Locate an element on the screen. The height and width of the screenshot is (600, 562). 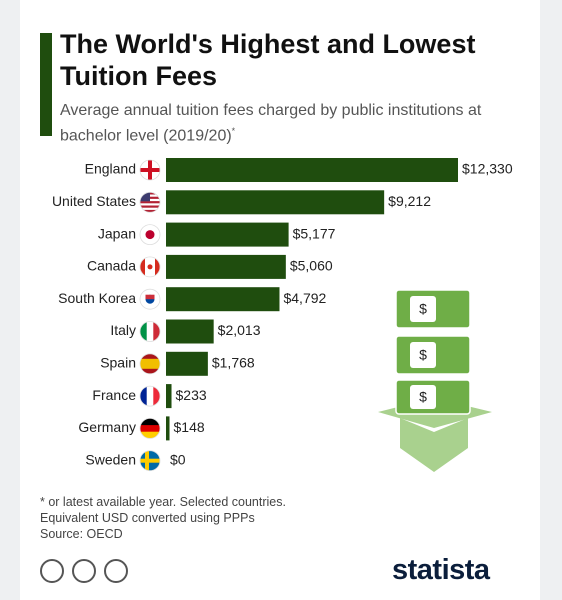
category-label: Japan is located at coordinates (117, 233).